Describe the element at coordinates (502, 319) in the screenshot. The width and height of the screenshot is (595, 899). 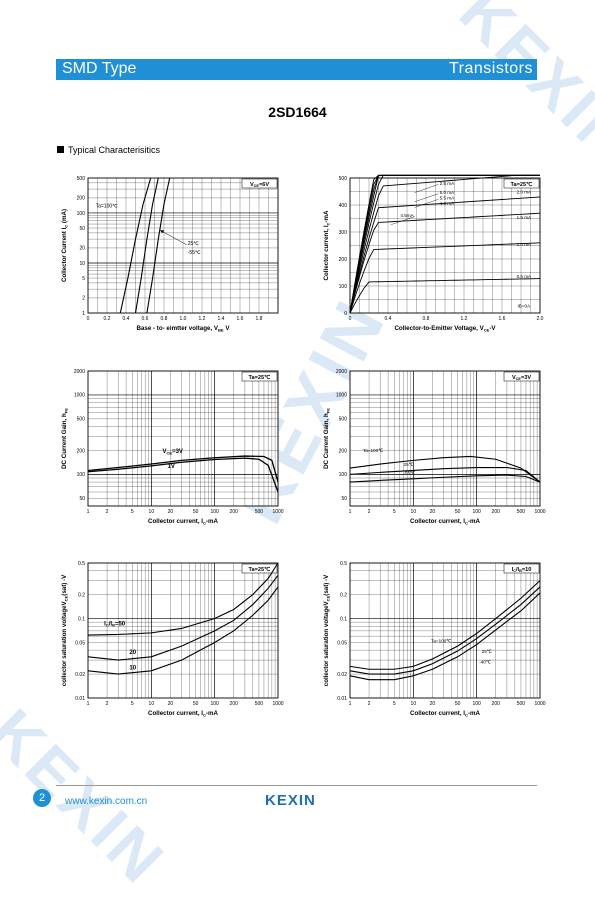
I see `x-tick-label: 1.6` at that location.